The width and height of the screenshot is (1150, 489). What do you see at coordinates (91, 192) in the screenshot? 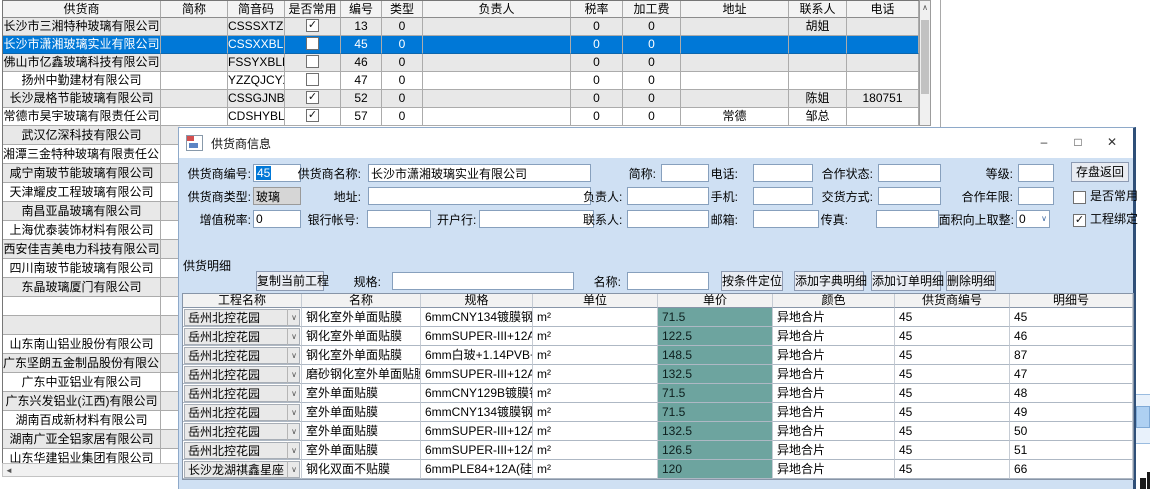
I see `list-item: 天津耀皮工程玻璃有限公司` at bounding box center [91, 192].